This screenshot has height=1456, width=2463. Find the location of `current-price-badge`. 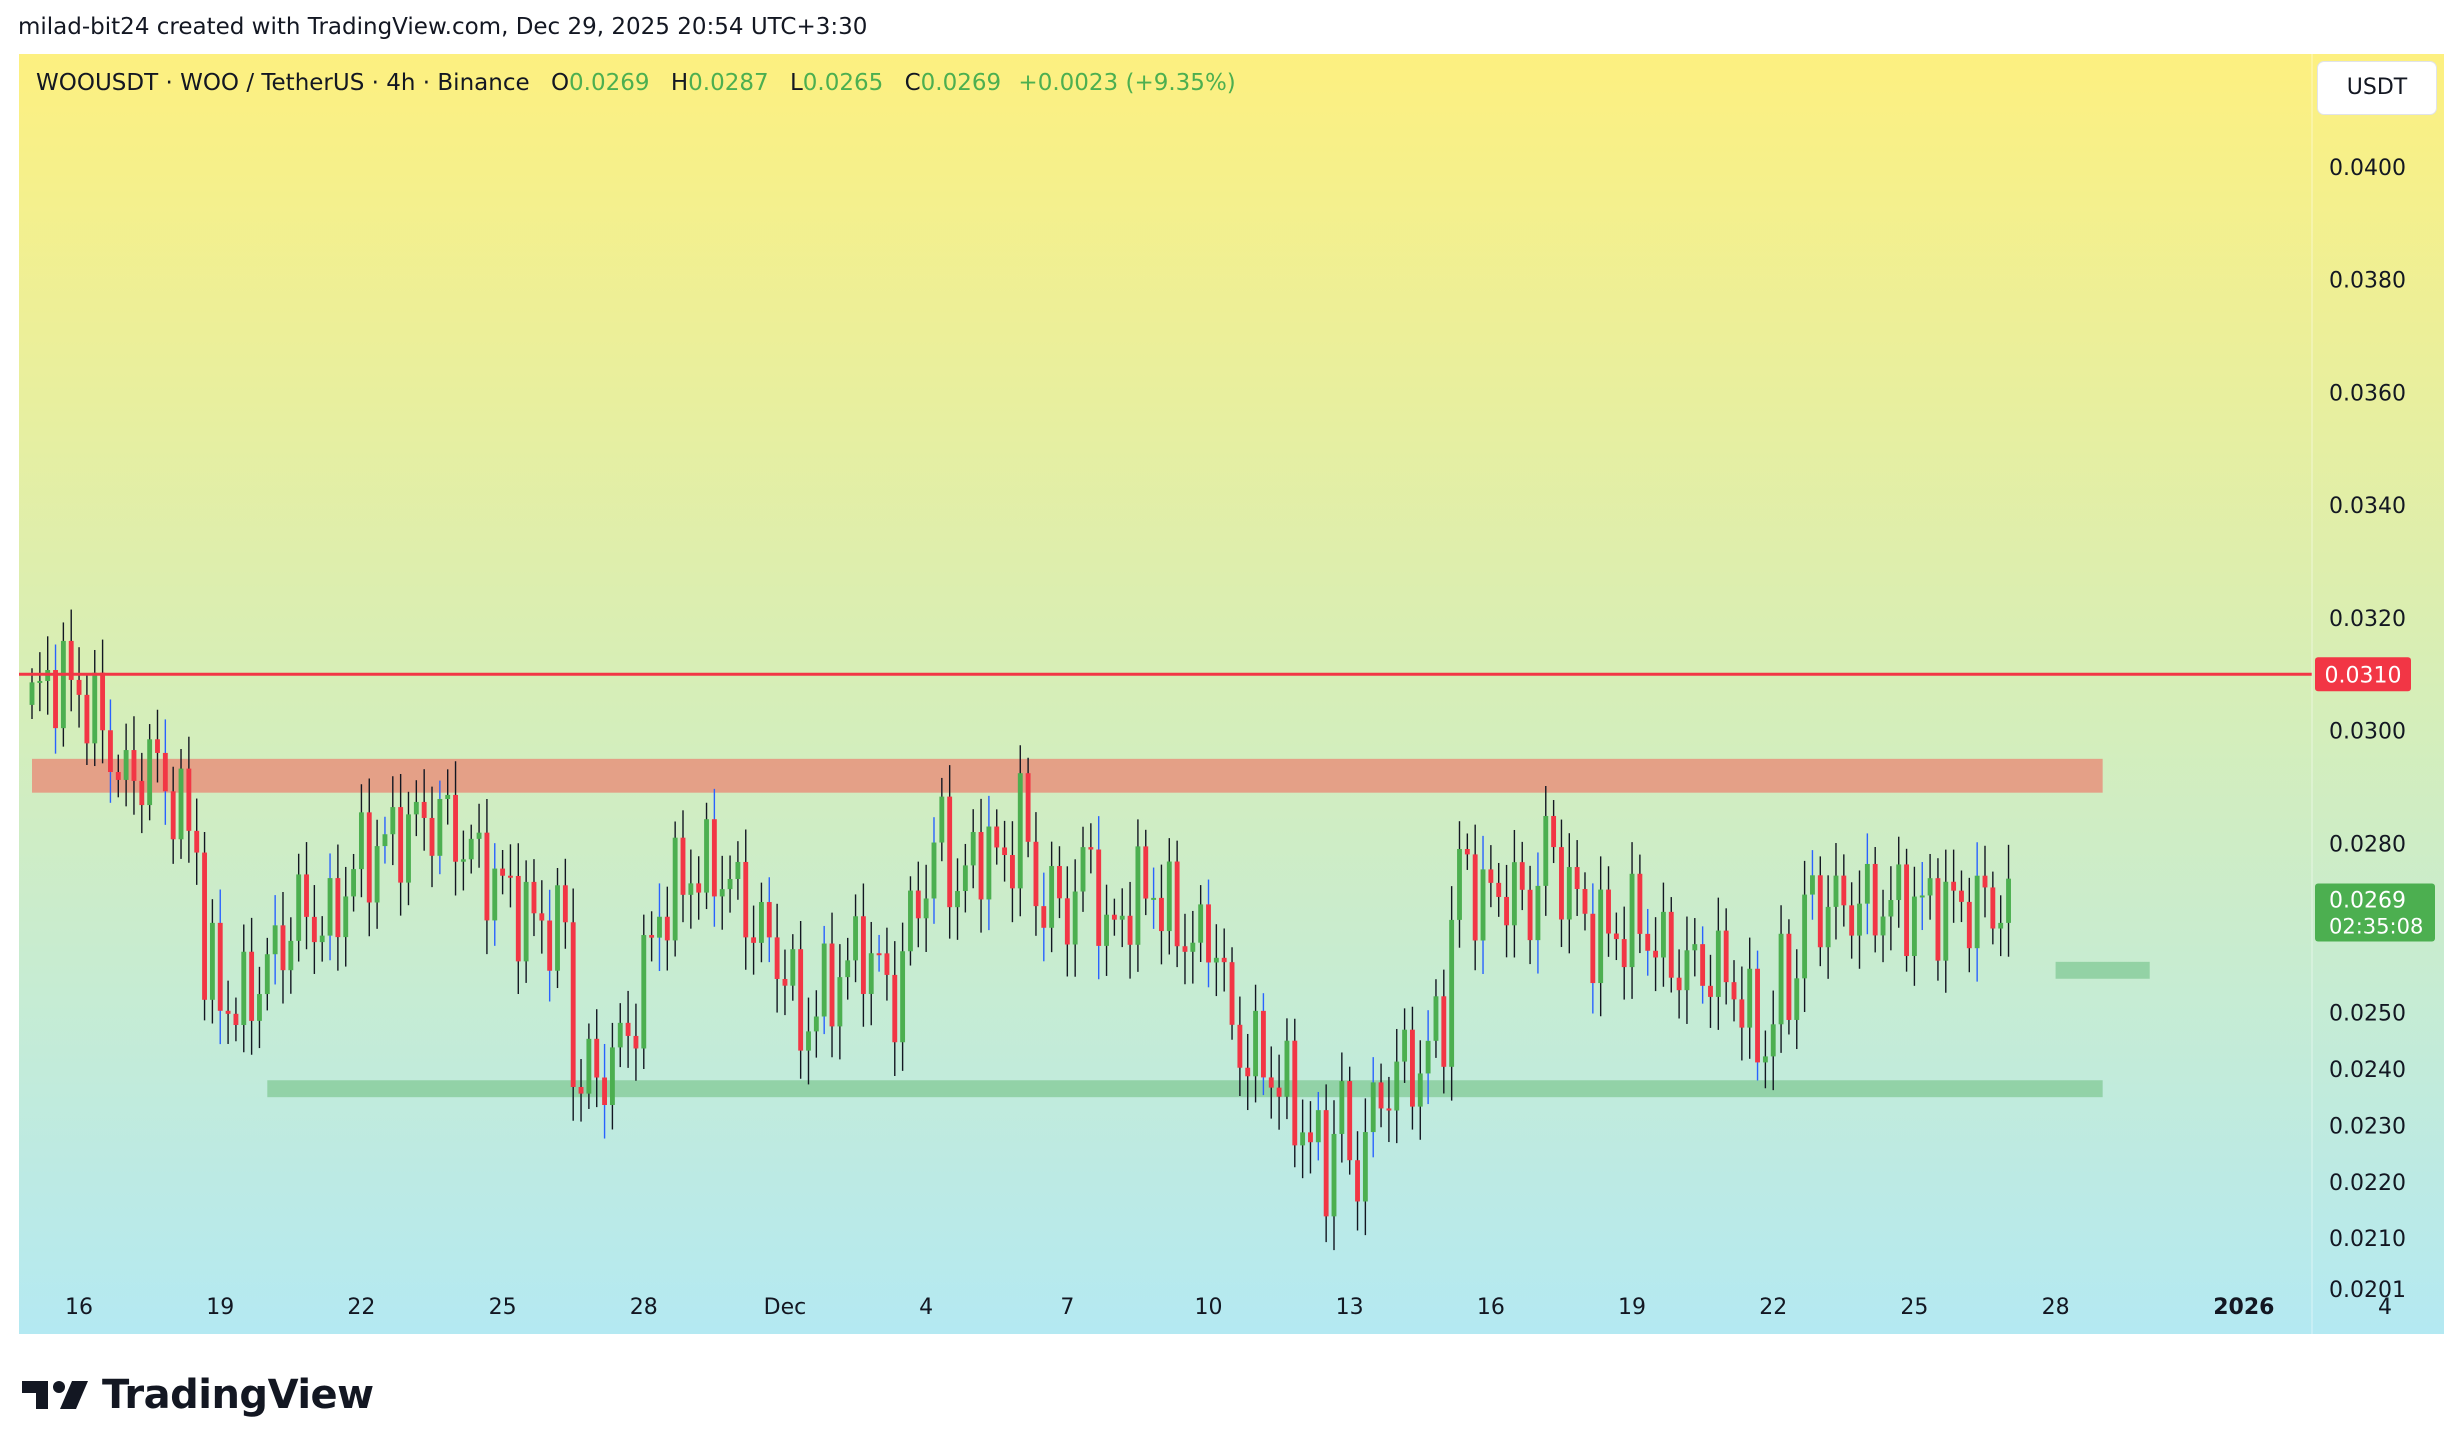

current-price-badge is located at coordinates (2375, 912).